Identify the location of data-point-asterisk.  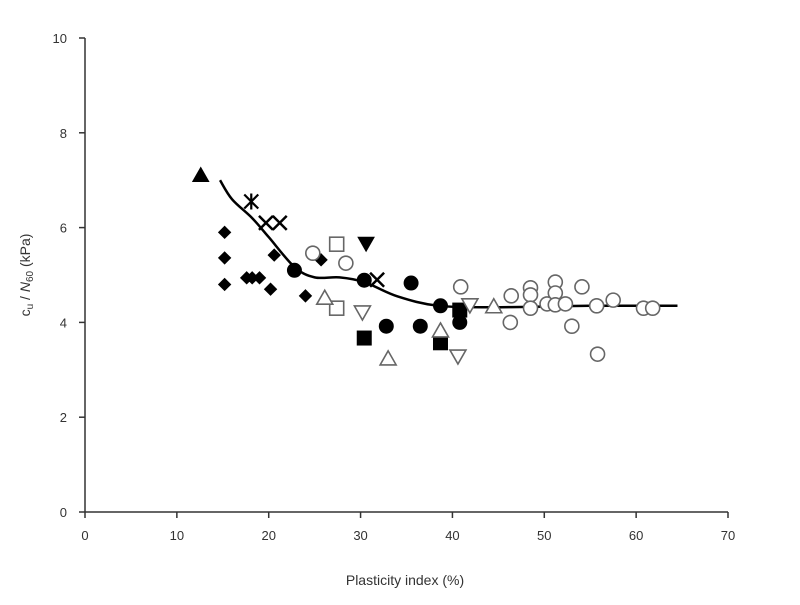
(251, 201).